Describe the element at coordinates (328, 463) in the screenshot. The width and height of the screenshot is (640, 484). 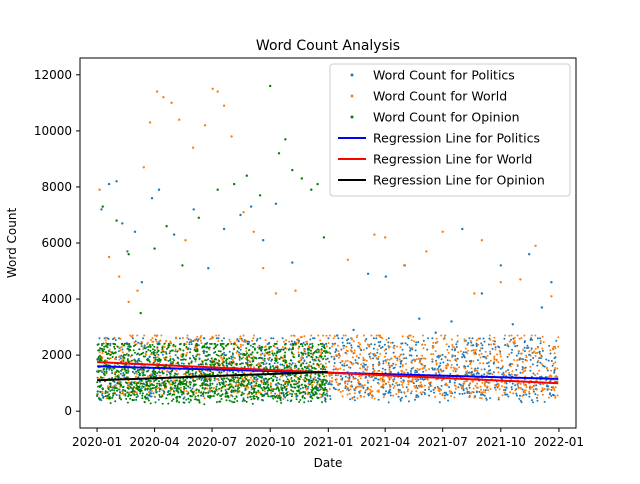
I see `x-axis-label: Date` at that location.